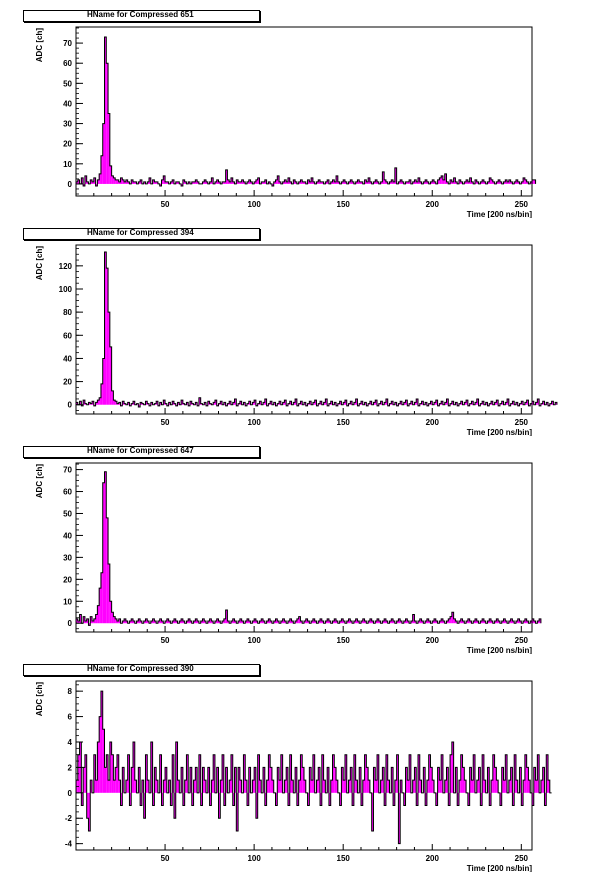 The image size is (596, 872). Describe the element at coordinates (500, 432) in the screenshot. I see `x-axis-label: Time [200 ns/bin]` at that location.